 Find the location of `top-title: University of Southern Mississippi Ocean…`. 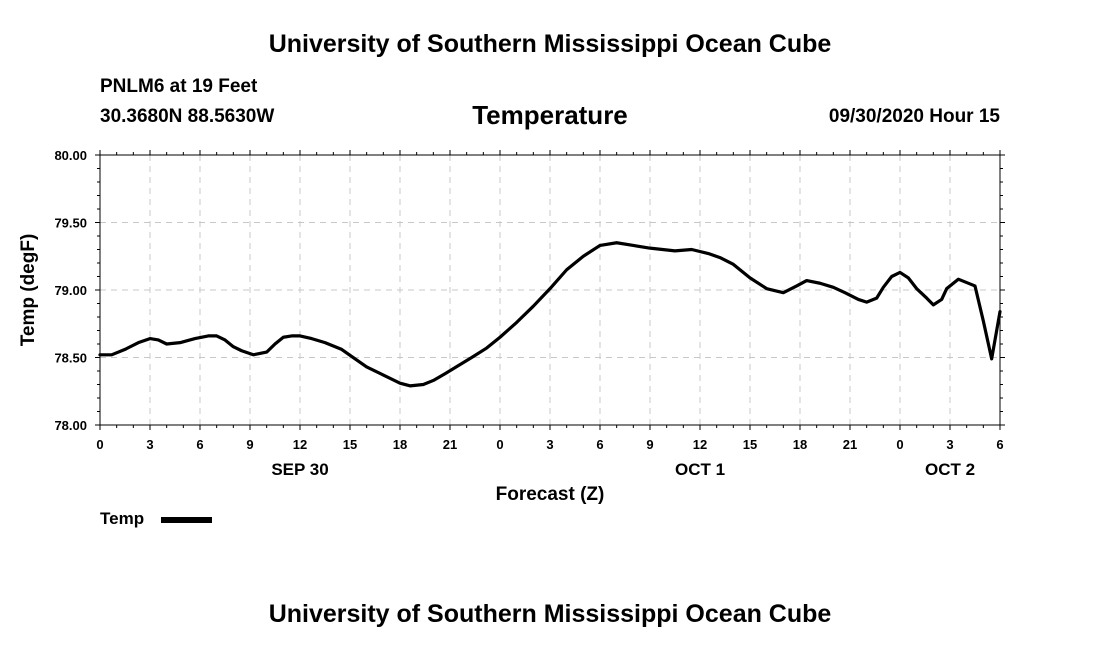

top-title: University of Southern Mississippi Ocean… is located at coordinates (550, 44).